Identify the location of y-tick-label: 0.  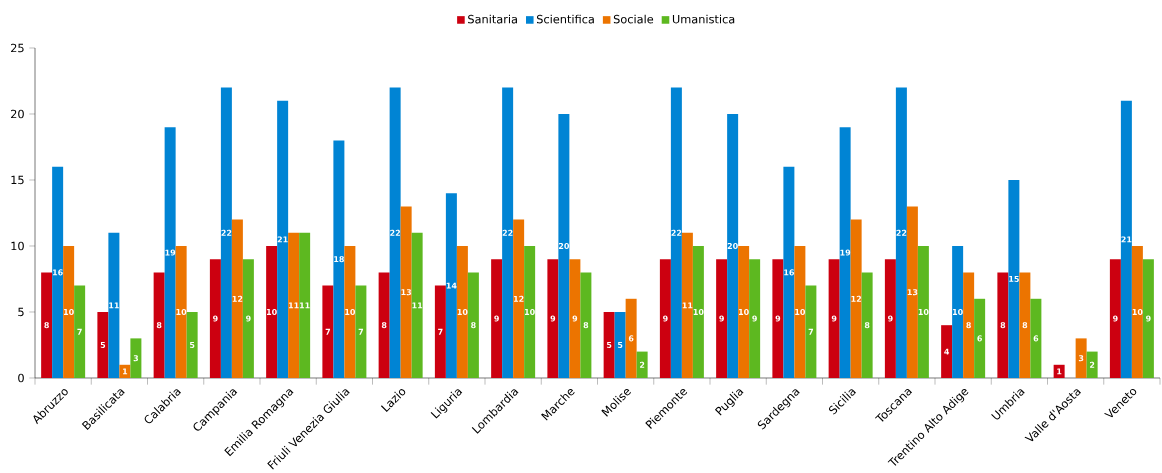
(21, 378).